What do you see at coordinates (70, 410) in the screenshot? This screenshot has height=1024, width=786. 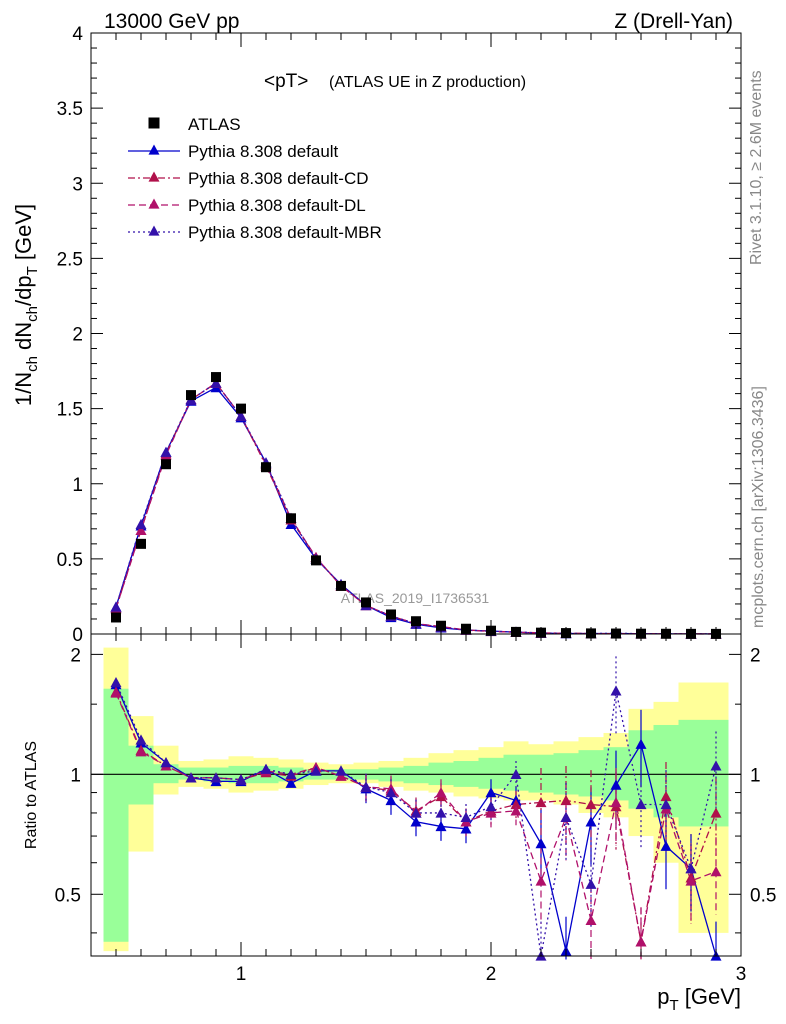 I see `main-y-tick-label: 1.5` at bounding box center [70, 410].